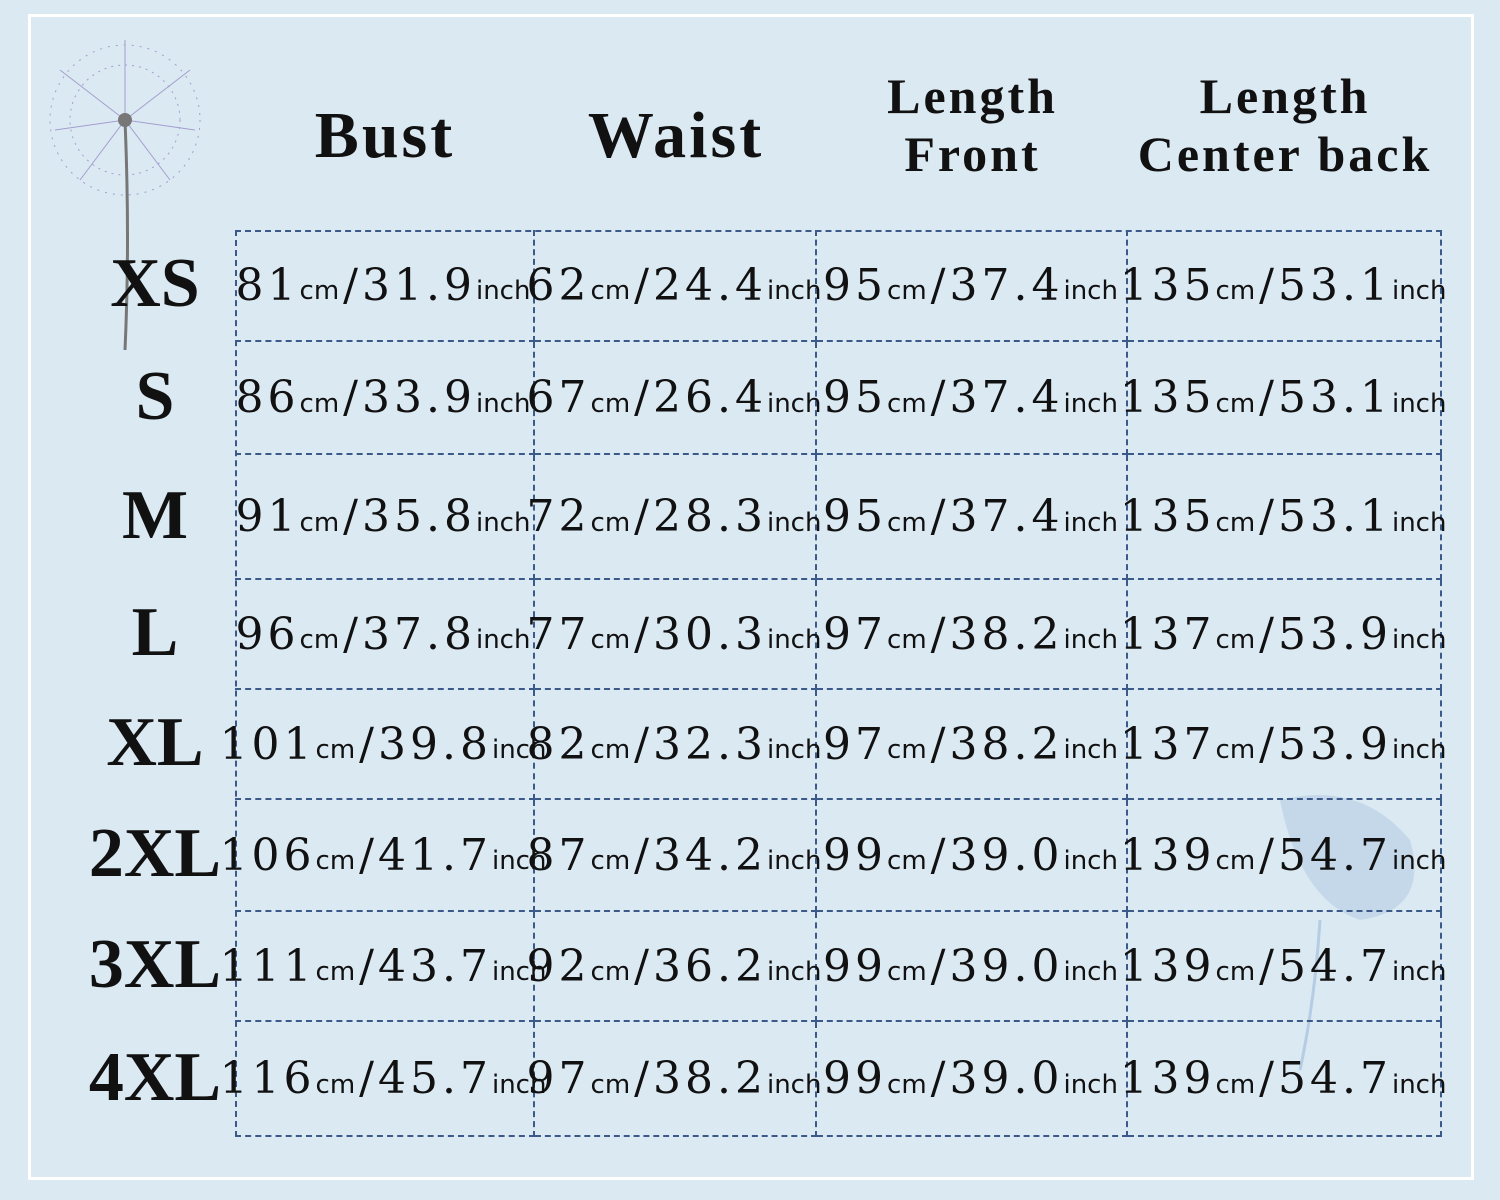 The height and width of the screenshot is (1200, 1500). Describe the element at coordinates (267, 634) in the screenshot. I see `cm-value: 96` at that location.